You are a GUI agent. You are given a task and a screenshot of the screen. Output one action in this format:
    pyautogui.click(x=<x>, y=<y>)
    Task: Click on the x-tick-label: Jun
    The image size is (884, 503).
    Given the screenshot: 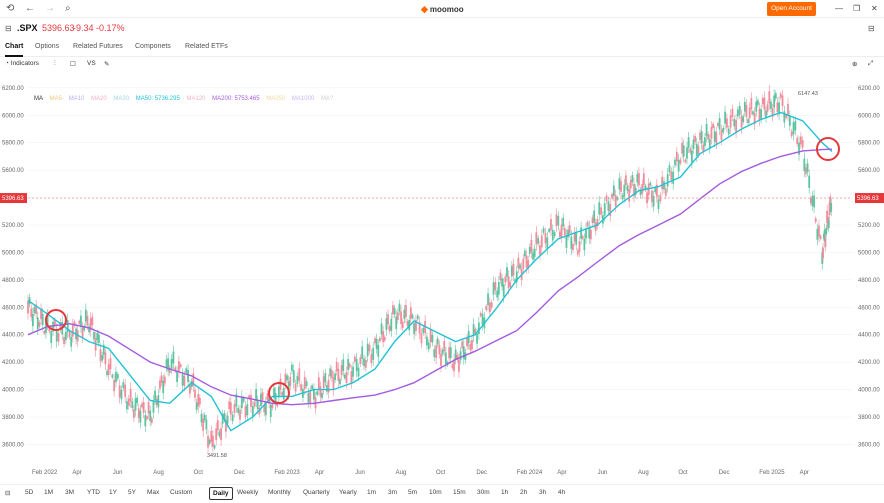 What is the action you would take?
    pyautogui.click(x=603, y=473)
    